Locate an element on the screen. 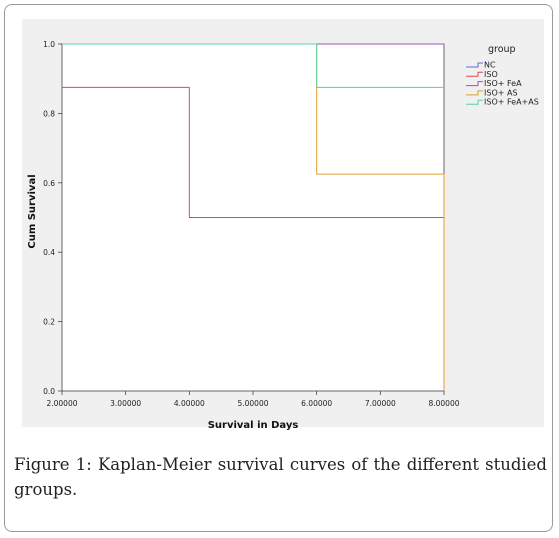 This screenshot has height=538, width=559. x-tick-label: 2.00000 is located at coordinates (61, 403).